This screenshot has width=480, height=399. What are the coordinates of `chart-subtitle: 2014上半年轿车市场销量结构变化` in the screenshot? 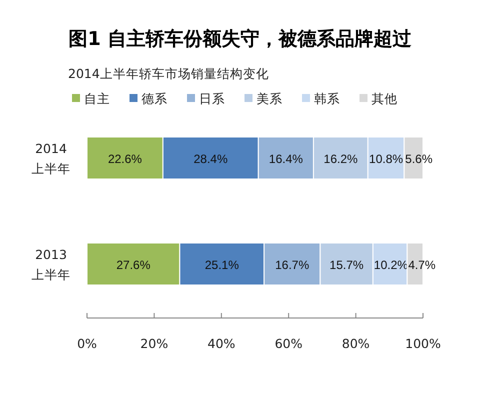 It's located at (168, 73).